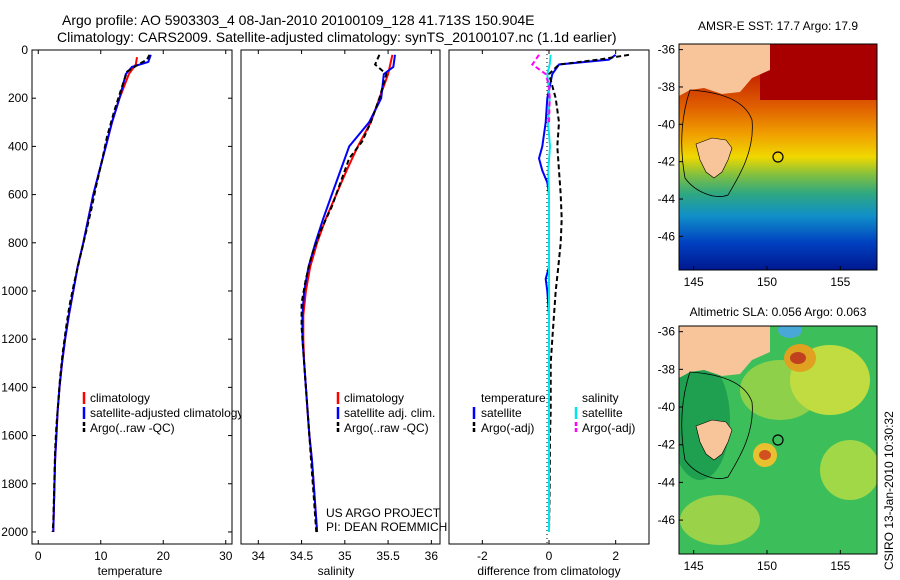  I want to click on y-tick-label: 0, so click(24, 50).